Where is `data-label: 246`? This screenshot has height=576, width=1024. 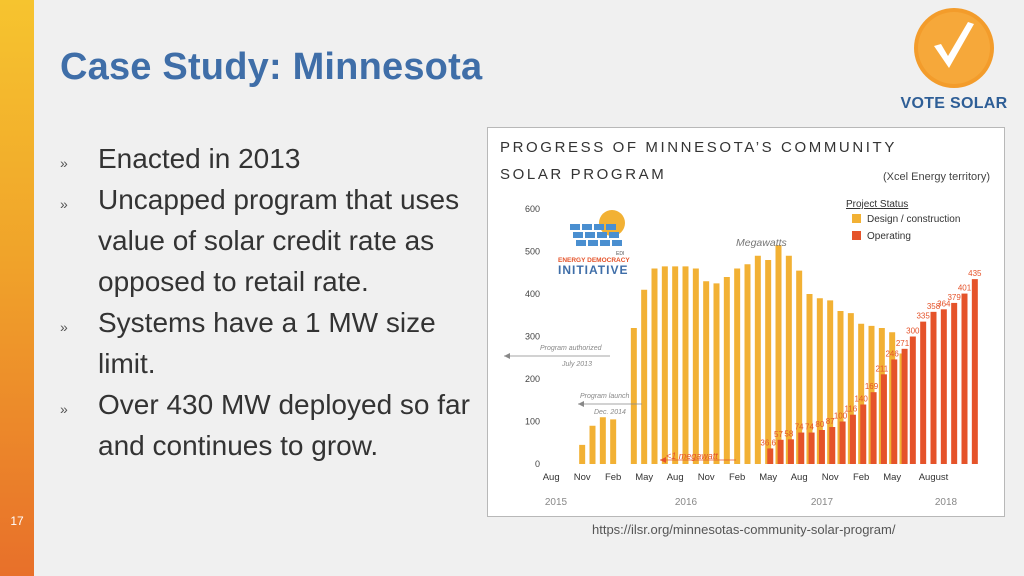
data-label: 246 is located at coordinates (892, 353).